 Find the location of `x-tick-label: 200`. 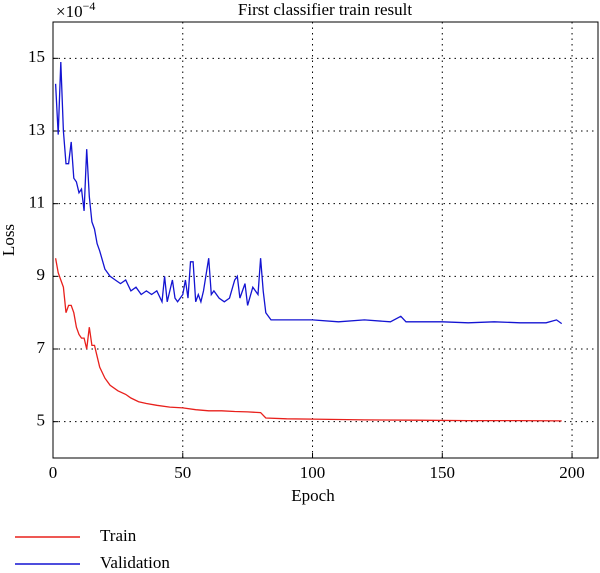

x-tick-label: 200 is located at coordinates (572, 472).